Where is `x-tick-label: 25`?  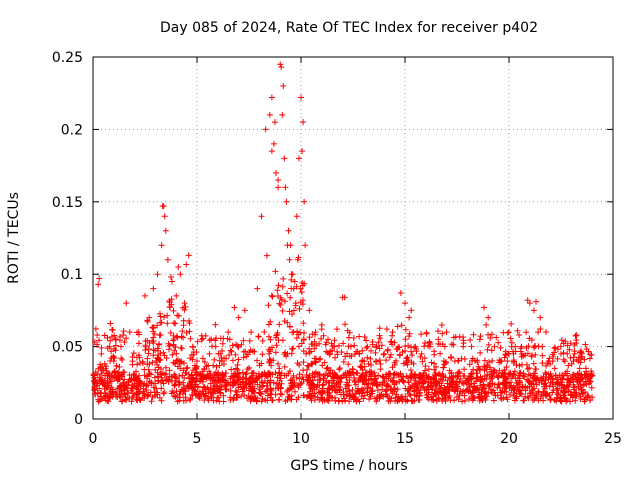
x-tick-label: 25 is located at coordinates (613, 439).